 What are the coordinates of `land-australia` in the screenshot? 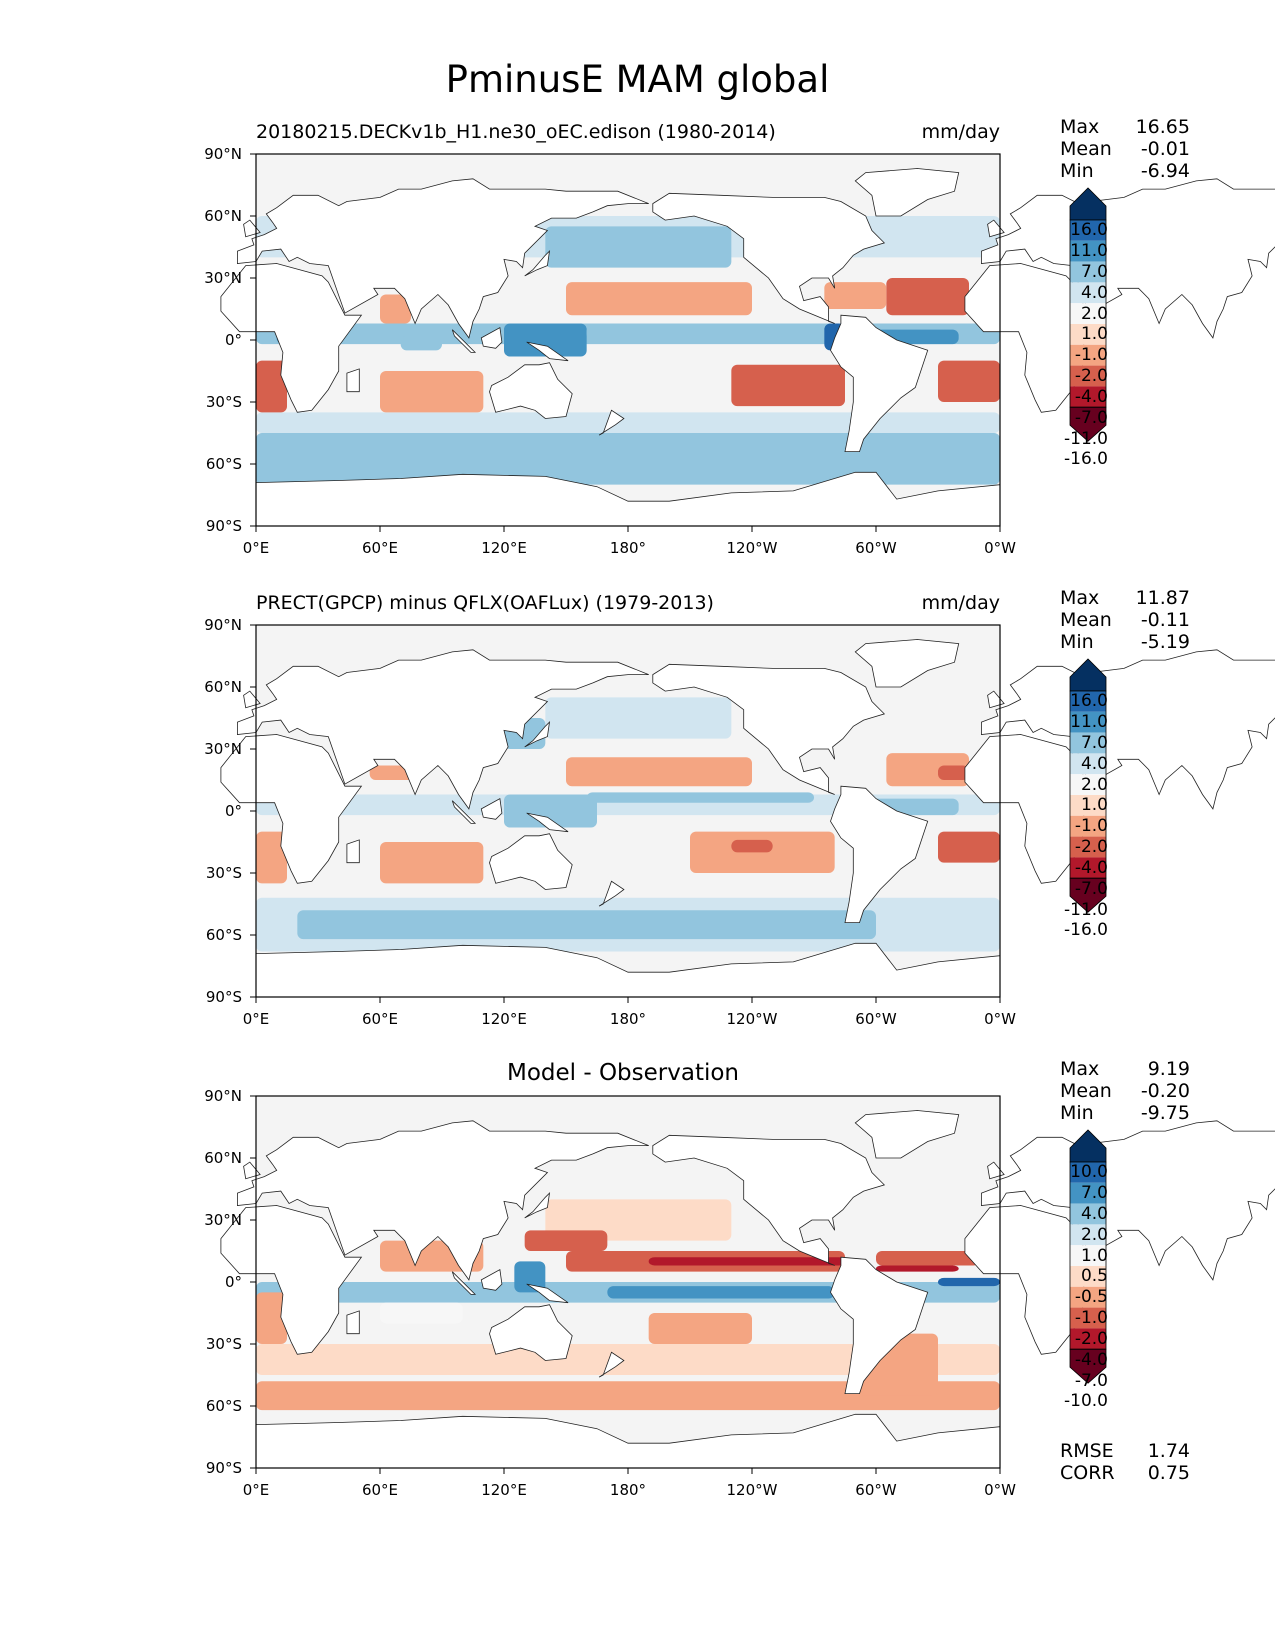 It's located at (531, 861).